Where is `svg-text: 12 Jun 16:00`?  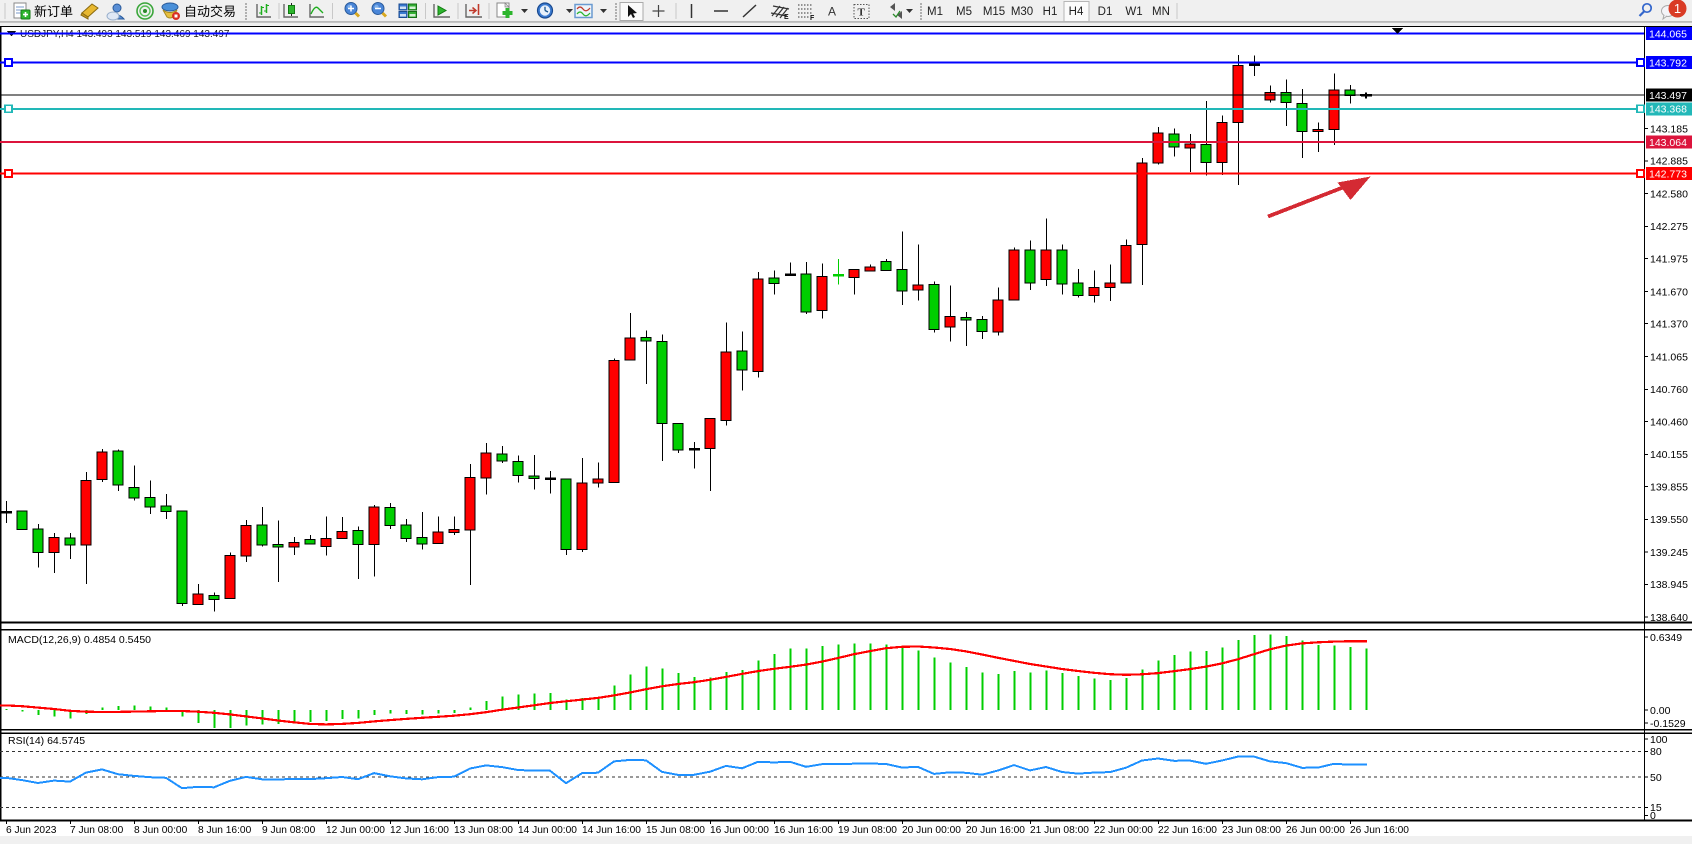 svg-text: 12 Jun 16:00 is located at coordinates (419, 830).